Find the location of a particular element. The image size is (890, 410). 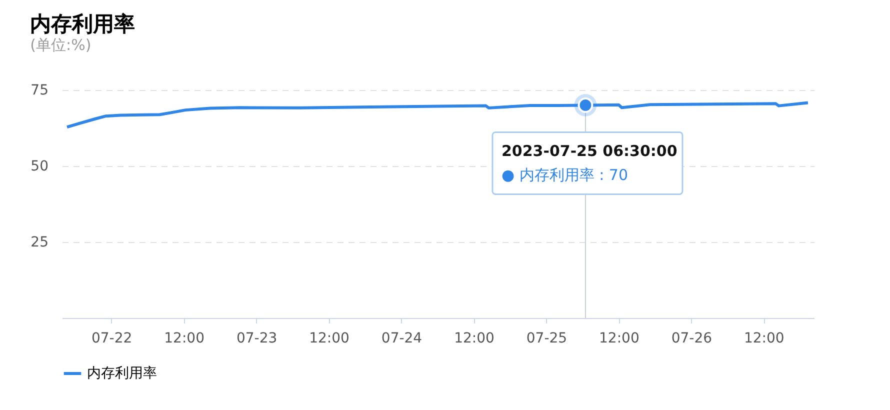

x-tick-label: 07-26 is located at coordinates (691, 338).